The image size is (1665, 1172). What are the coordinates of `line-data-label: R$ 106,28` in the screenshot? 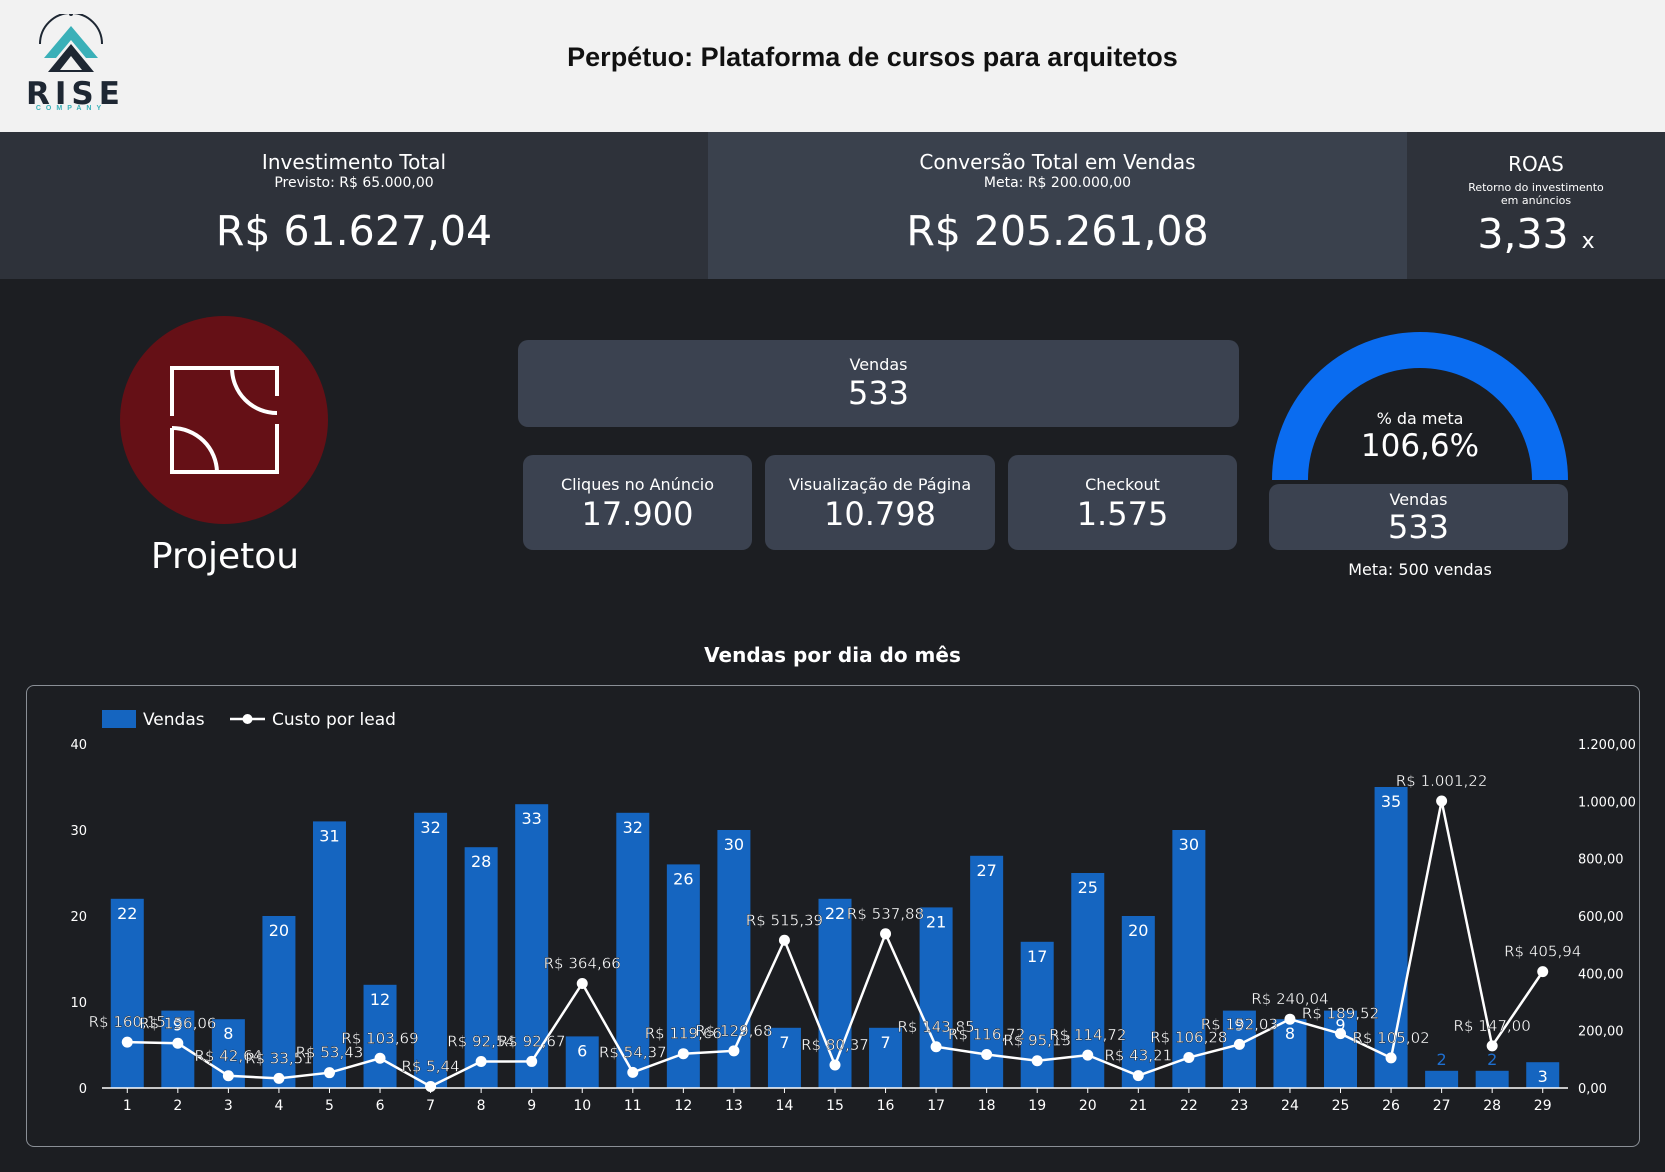 It's located at (1188, 1038).